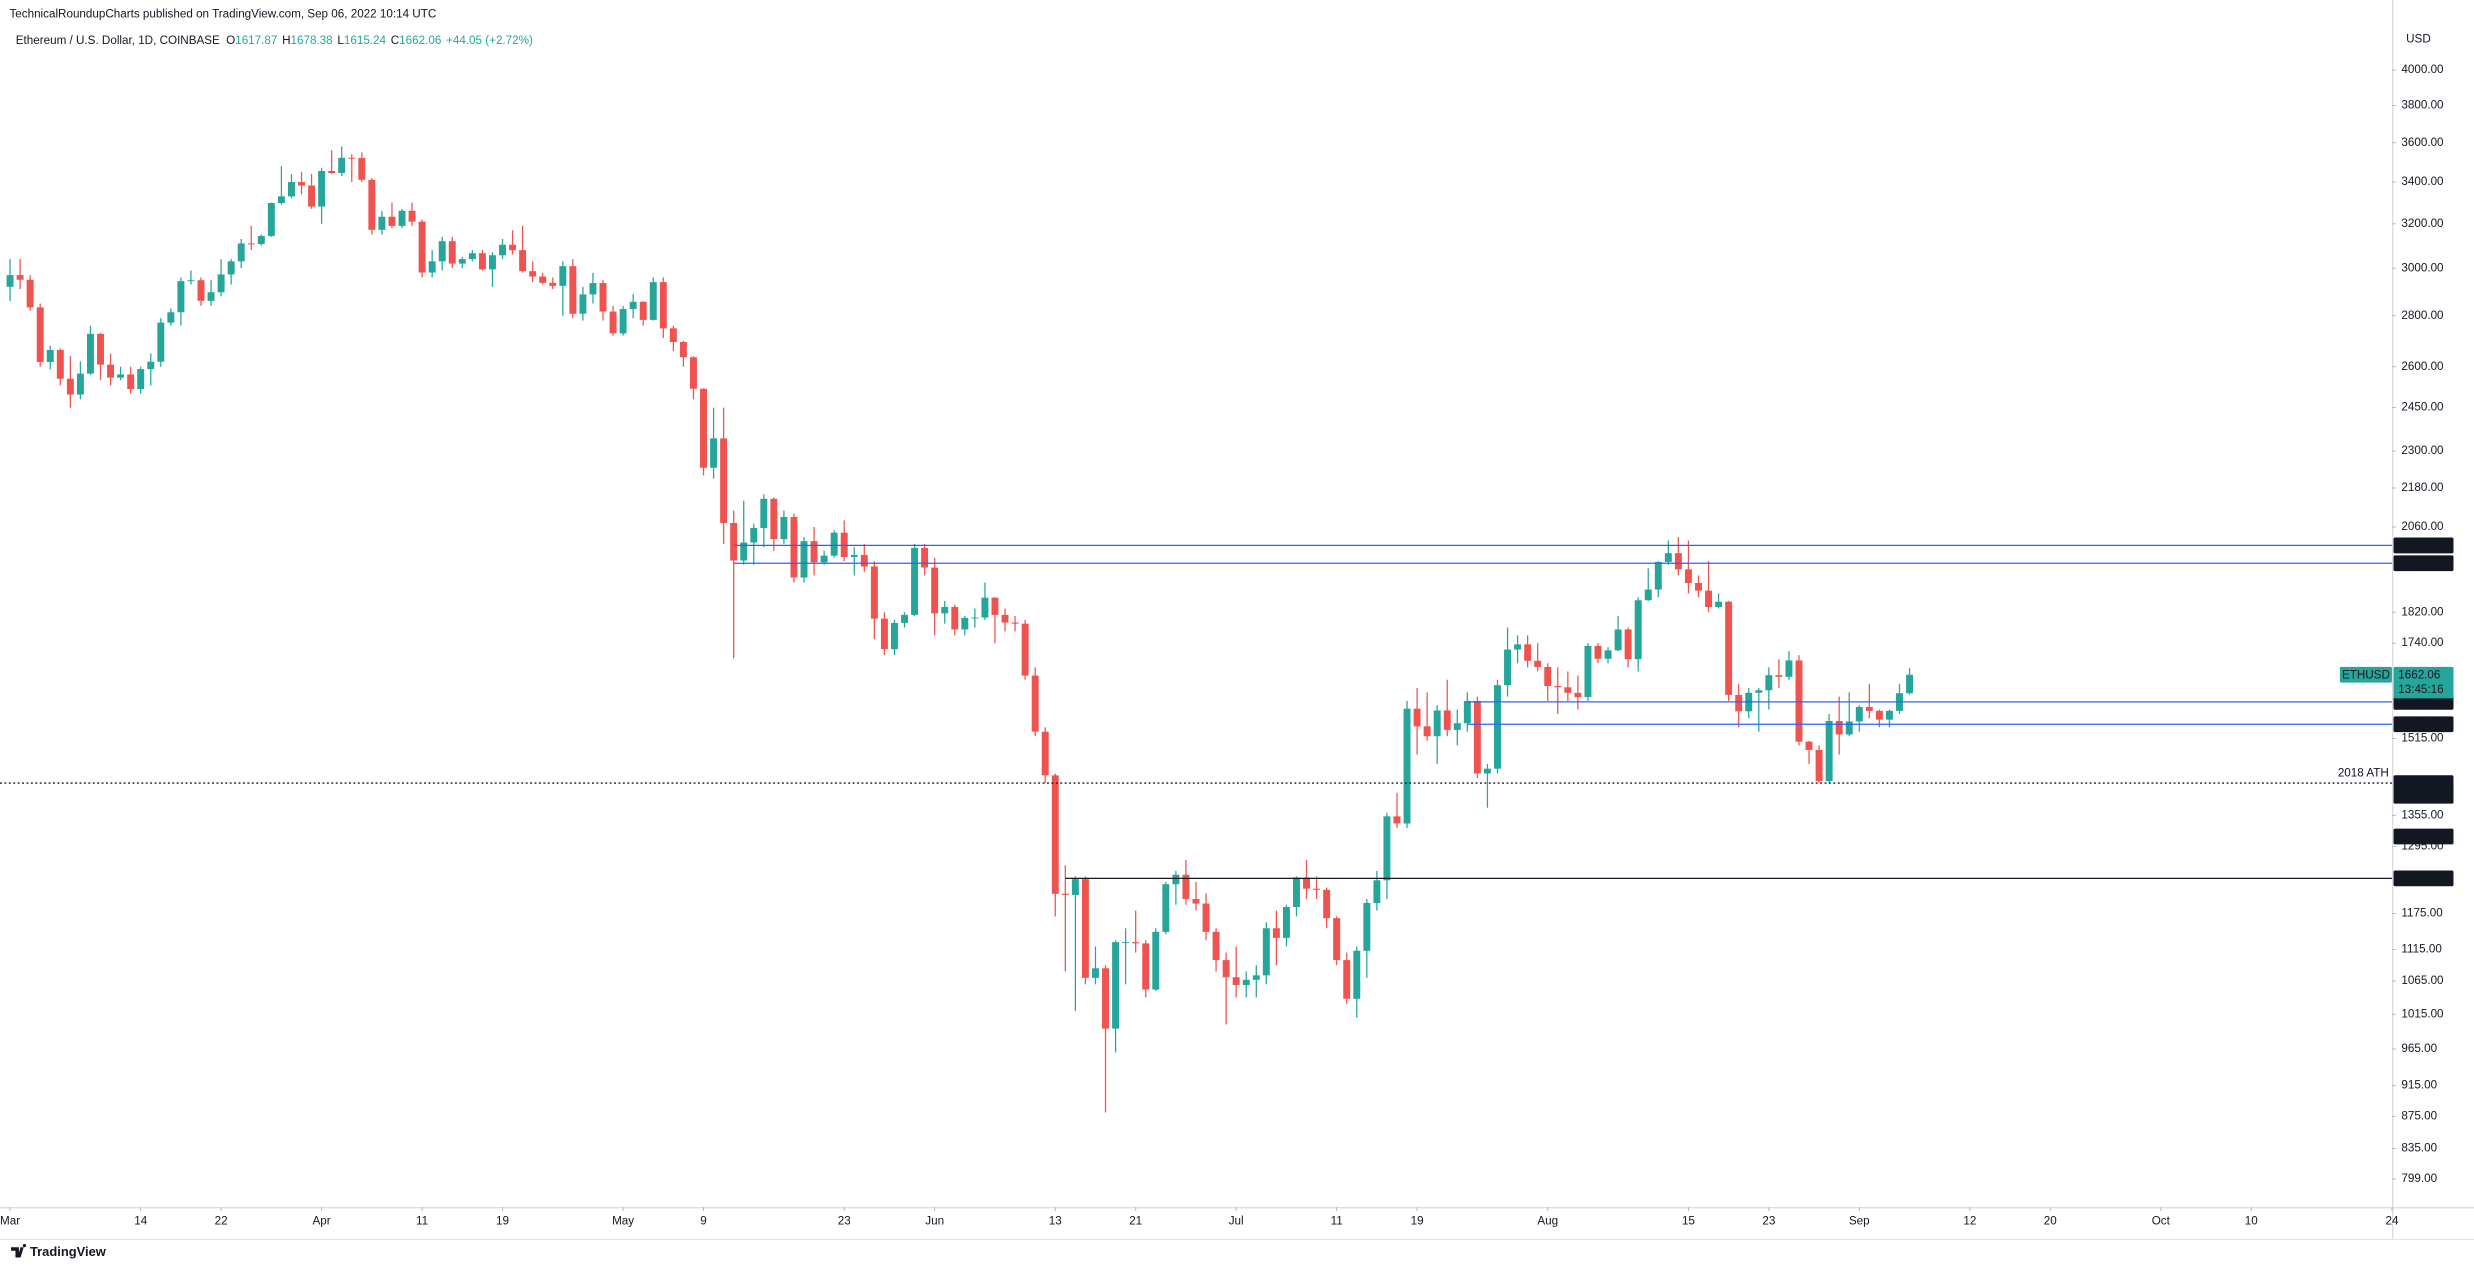 This screenshot has height=1271, width=2474. What do you see at coordinates (2366, 674) in the screenshot?
I see `symbol-label: ETHUSD` at bounding box center [2366, 674].